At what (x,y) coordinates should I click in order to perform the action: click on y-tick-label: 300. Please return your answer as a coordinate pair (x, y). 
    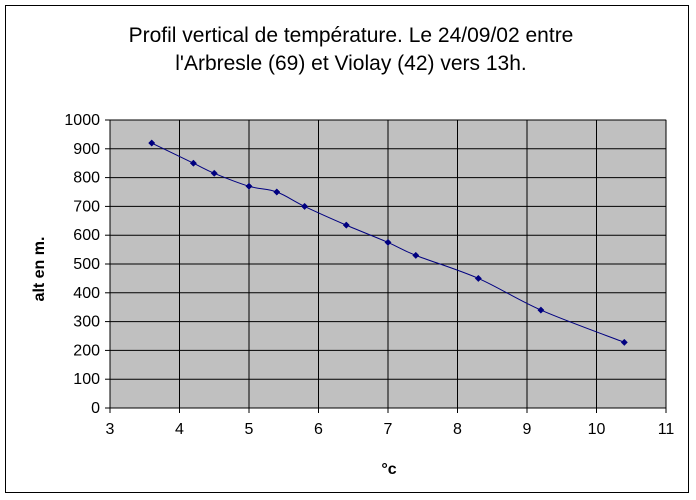
    Looking at the image, I should click on (86, 322).